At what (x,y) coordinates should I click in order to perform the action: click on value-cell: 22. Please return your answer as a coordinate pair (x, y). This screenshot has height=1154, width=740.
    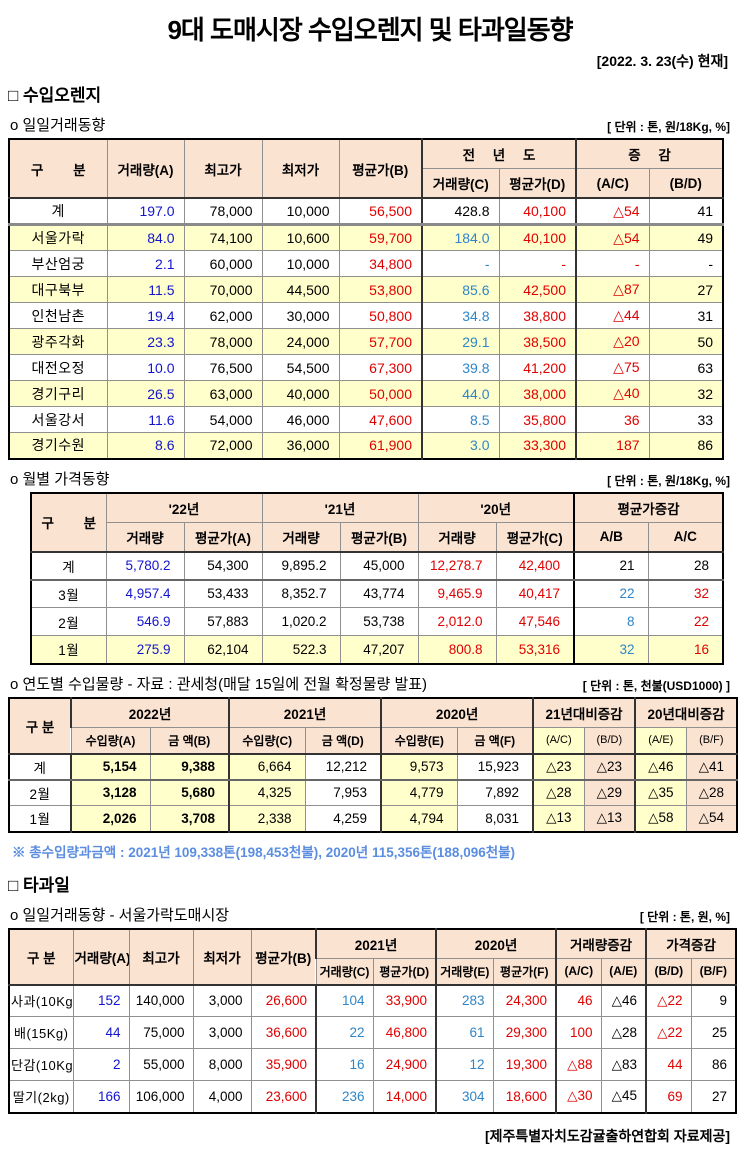
    Looking at the image, I should click on (611, 593).